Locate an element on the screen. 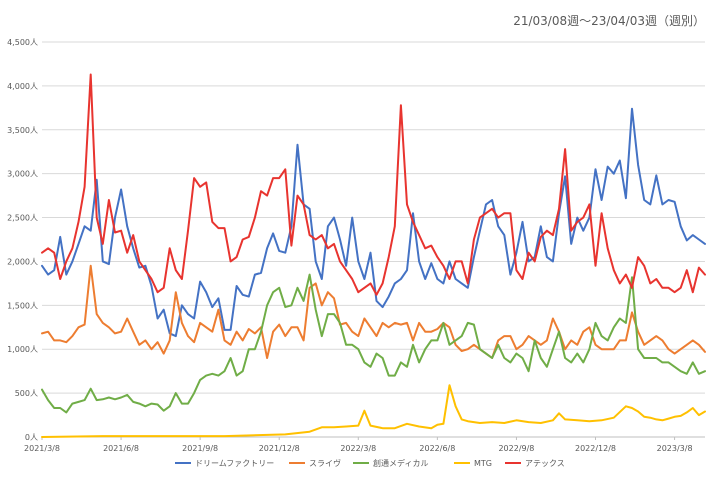 The image size is (715, 477). x-tick-label: 2022/6/8 is located at coordinates (437, 448).